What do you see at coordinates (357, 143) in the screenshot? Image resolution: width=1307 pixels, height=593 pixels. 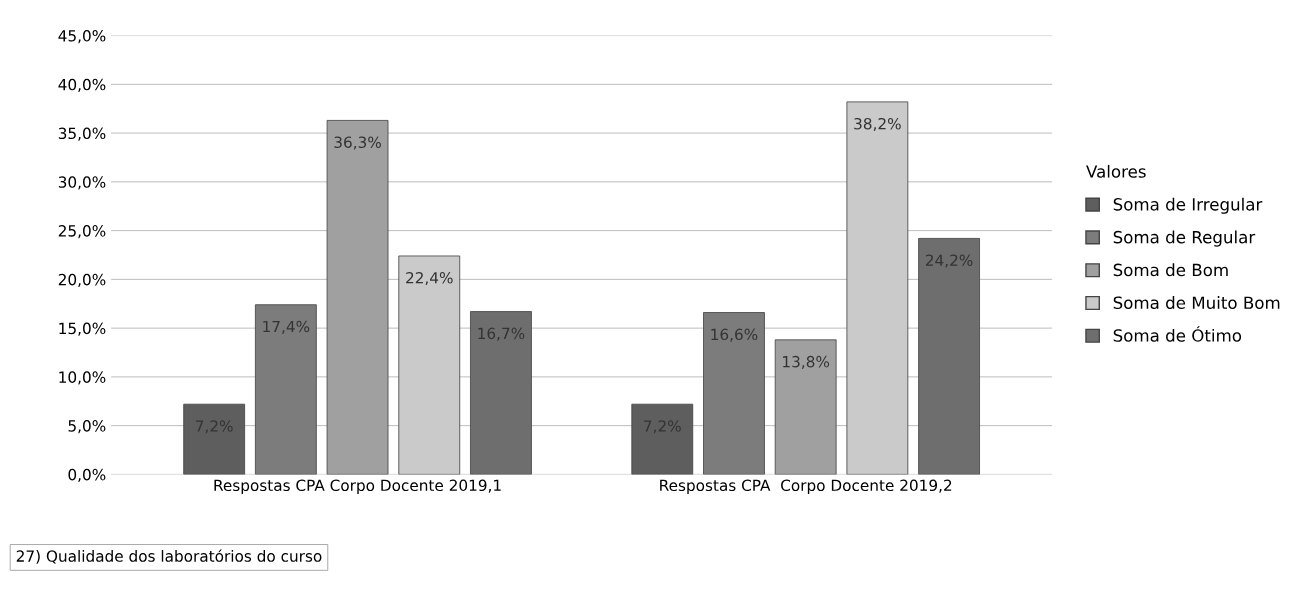 I see `data-label: 36,3%` at bounding box center [357, 143].